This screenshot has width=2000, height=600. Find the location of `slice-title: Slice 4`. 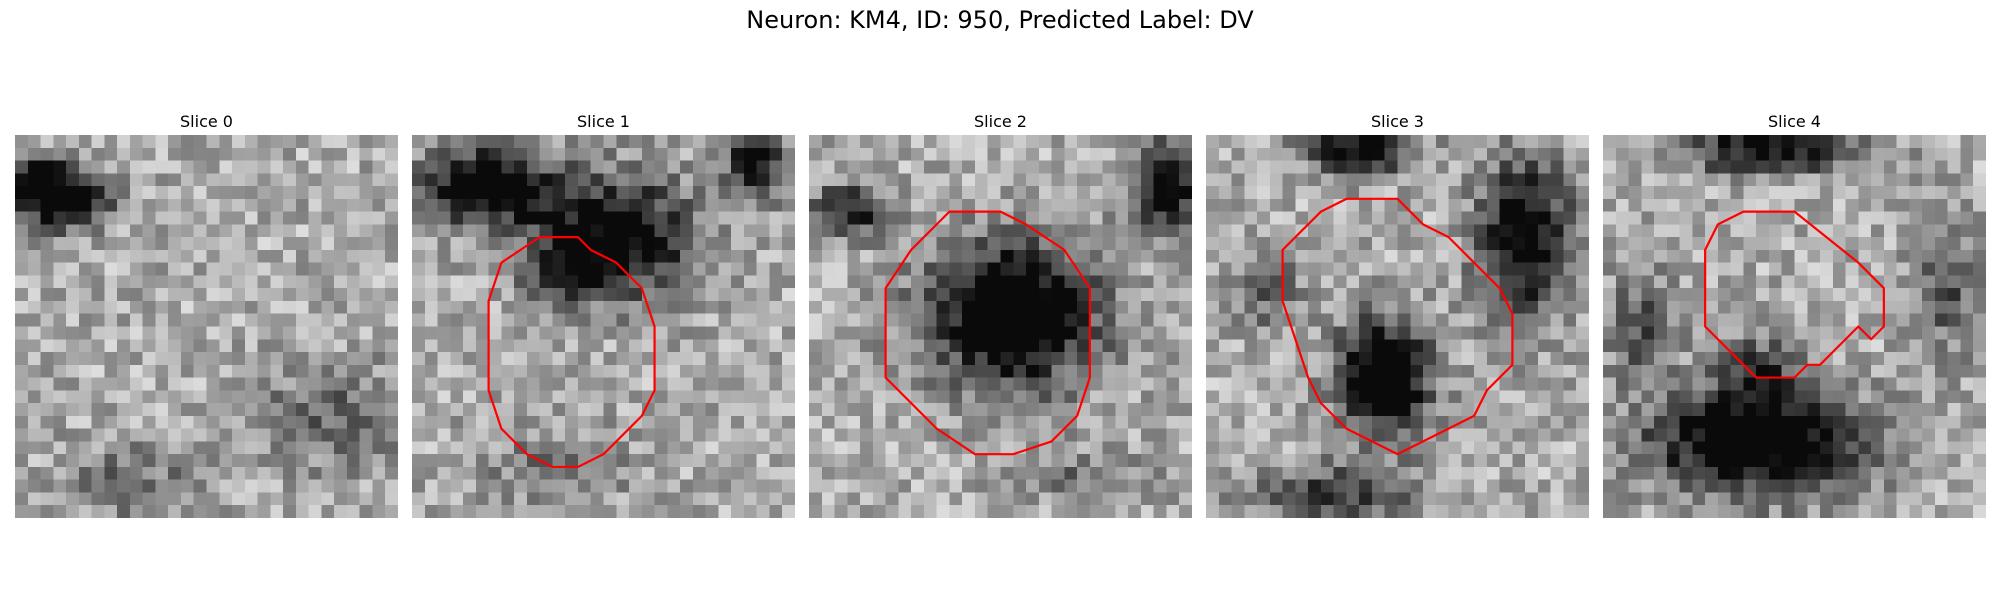

slice-title: Slice 4 is located at coordinates (1794, 121).